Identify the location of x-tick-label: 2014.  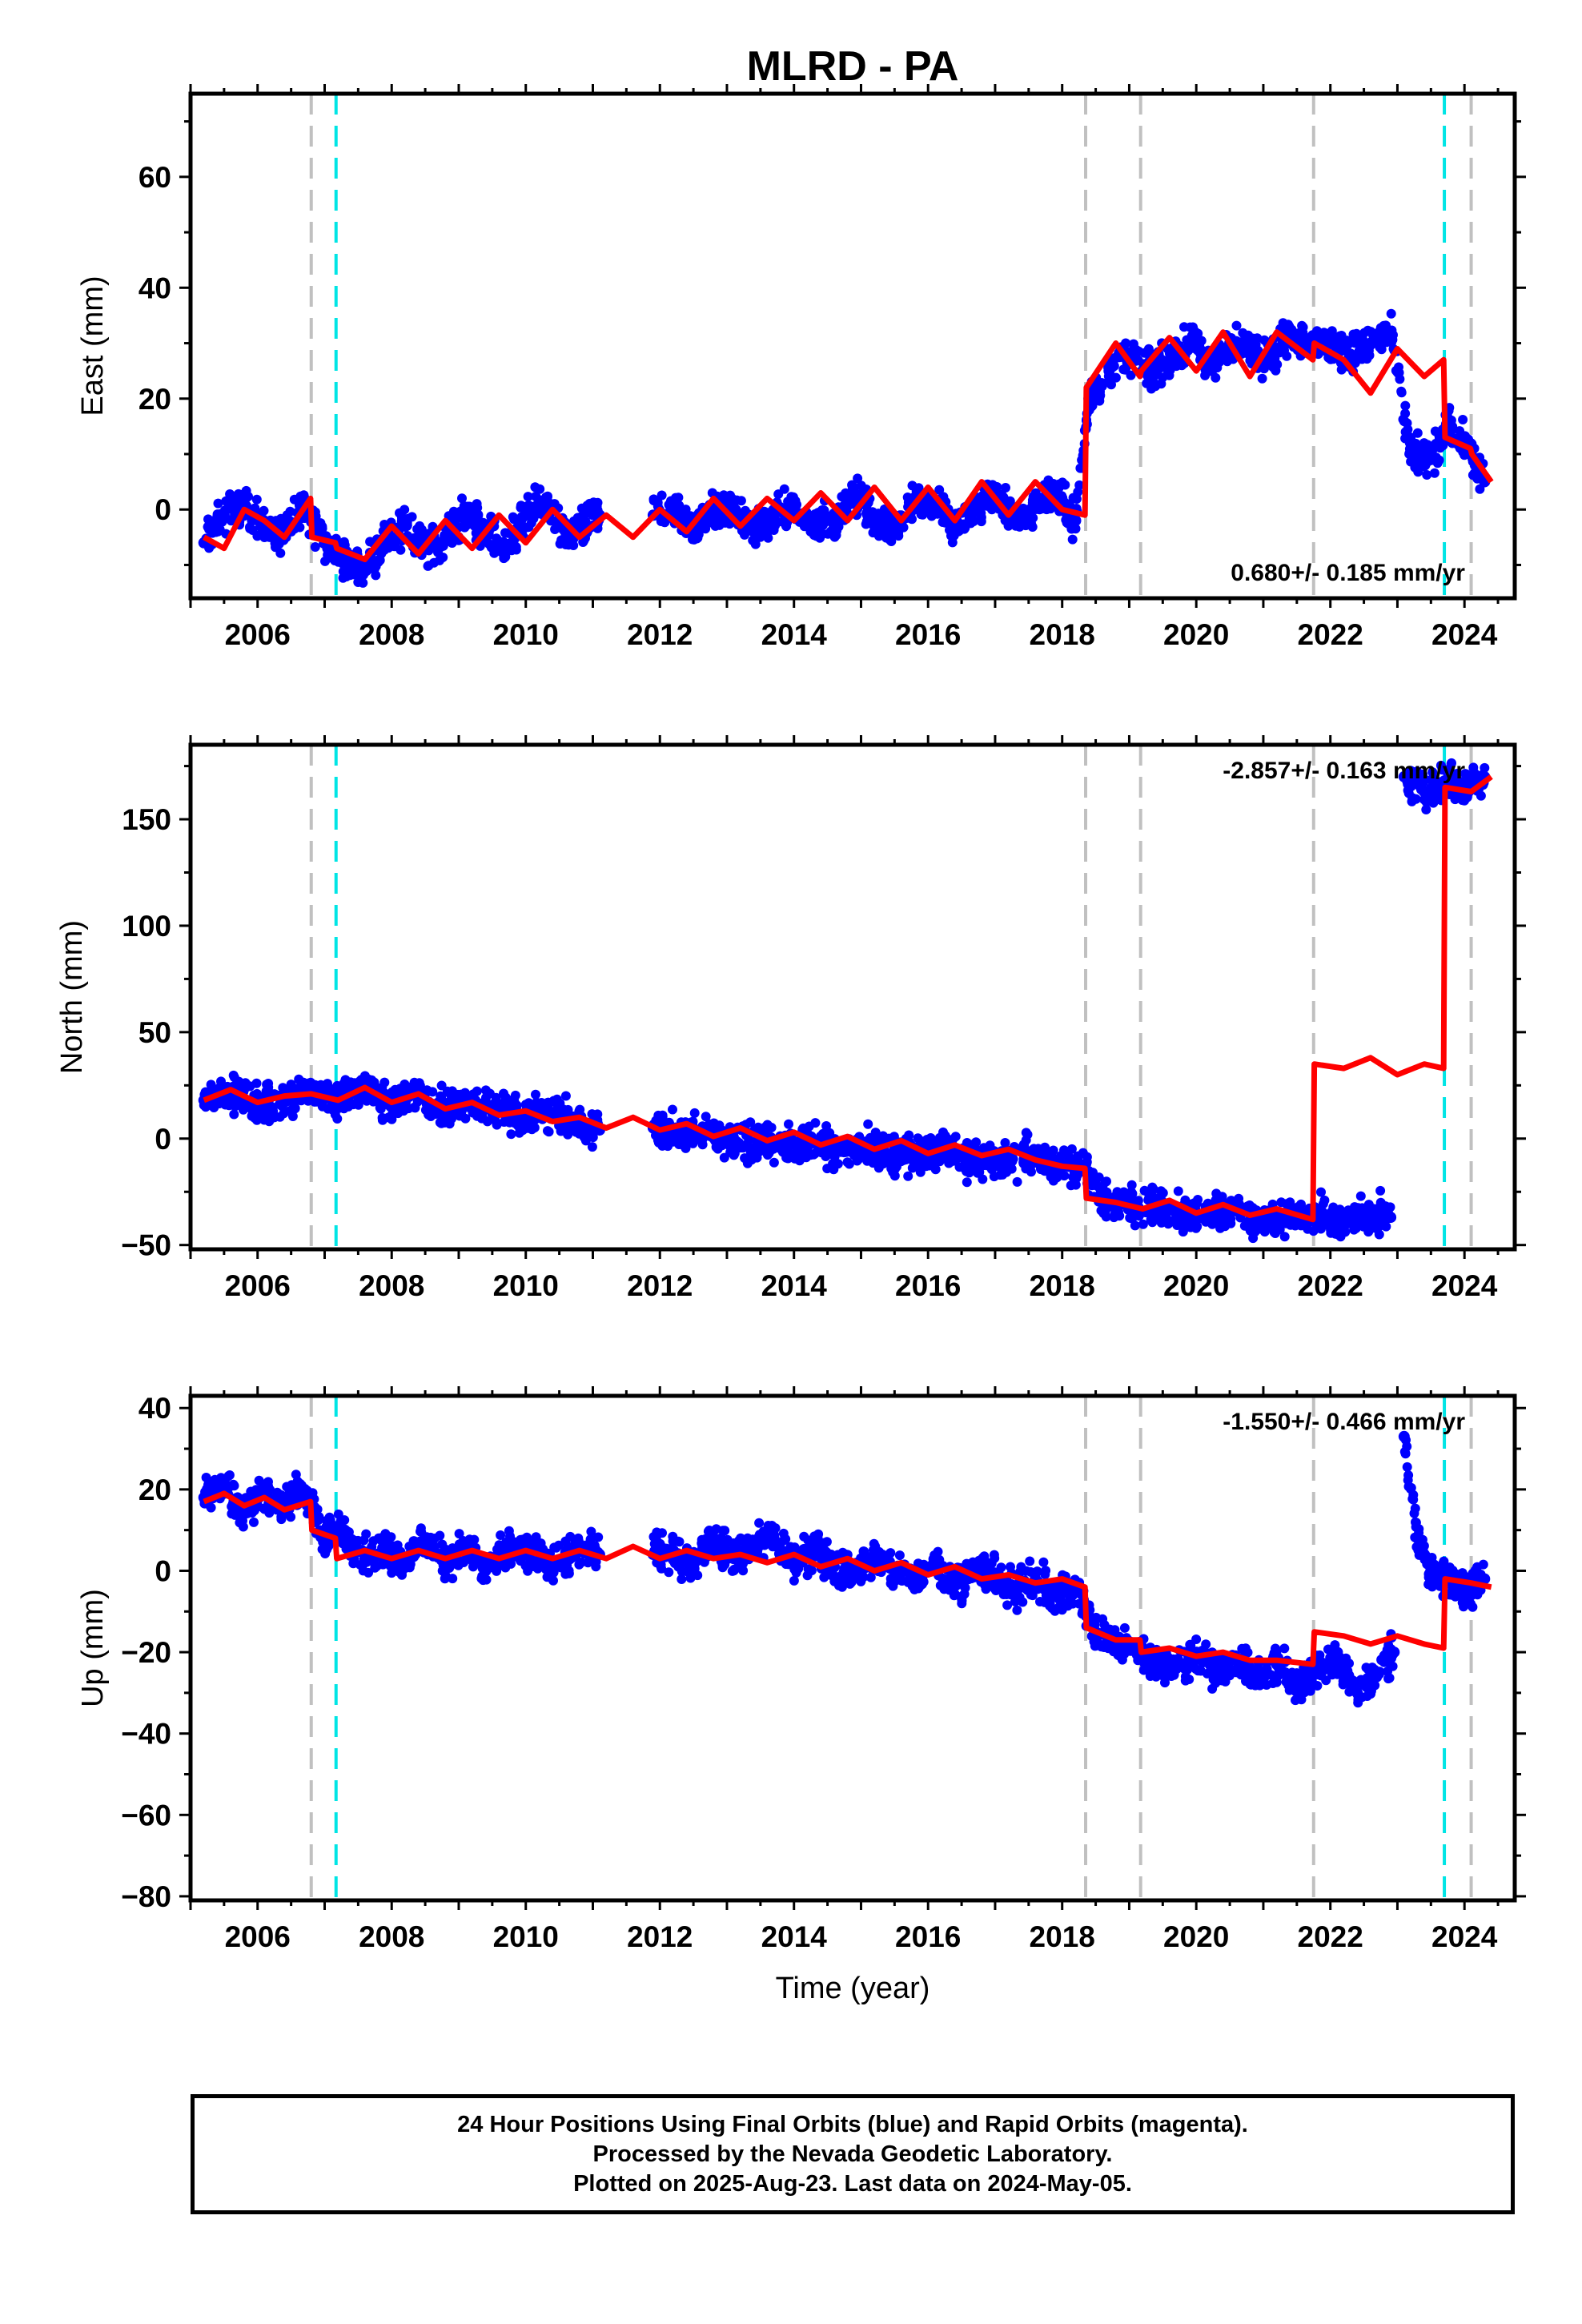
(794, 634).